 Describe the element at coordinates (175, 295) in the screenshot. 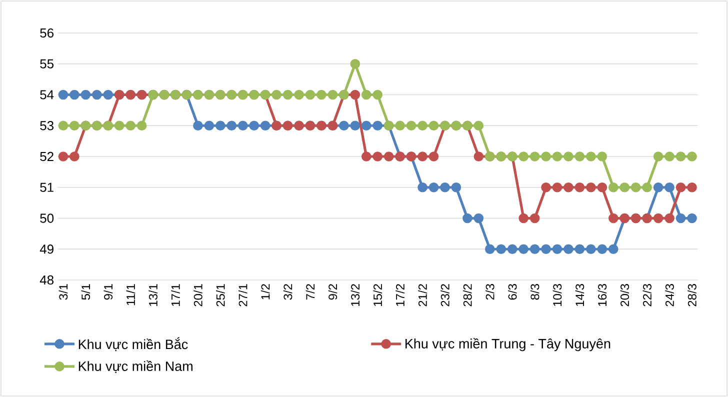

I see `x-tick-label: 17/1` at that location.